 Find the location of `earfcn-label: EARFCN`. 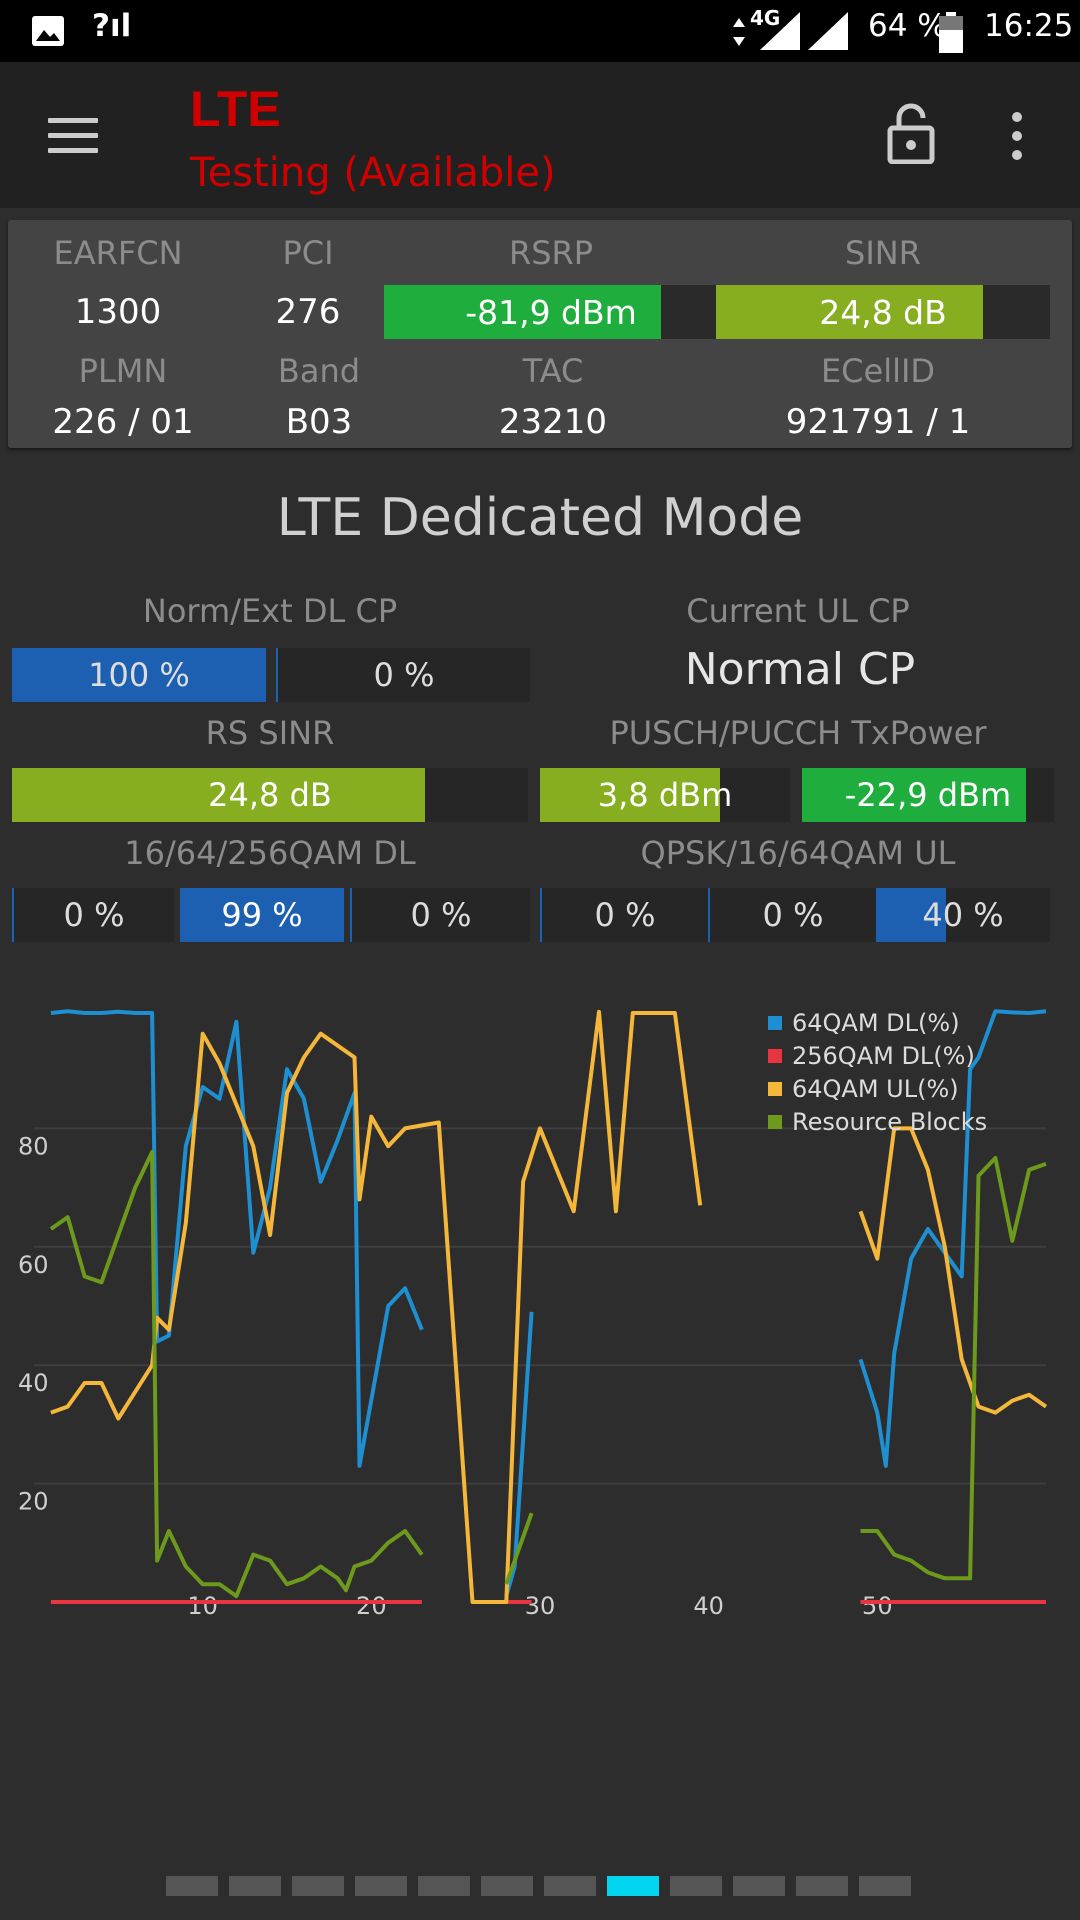

earfcn-label: EARFCN is located at coordinates (118, 253).